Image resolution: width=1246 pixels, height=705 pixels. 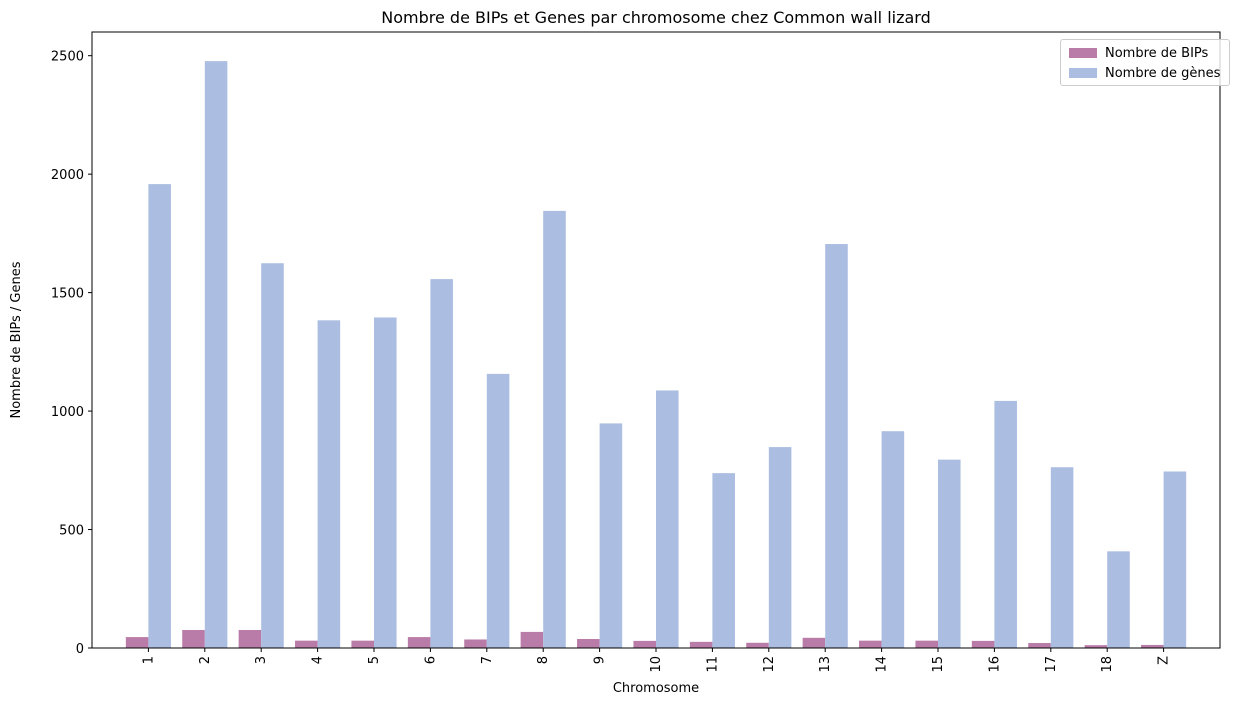 What do you see at coordinates (882, 664) in the screenshot?
I see `x-tick-label: 14` at bounding box center [882, 664].